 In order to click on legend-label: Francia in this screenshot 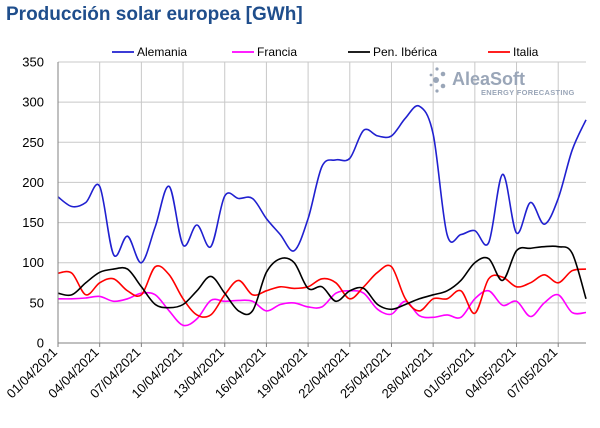, I will do `click(277, 52)`.